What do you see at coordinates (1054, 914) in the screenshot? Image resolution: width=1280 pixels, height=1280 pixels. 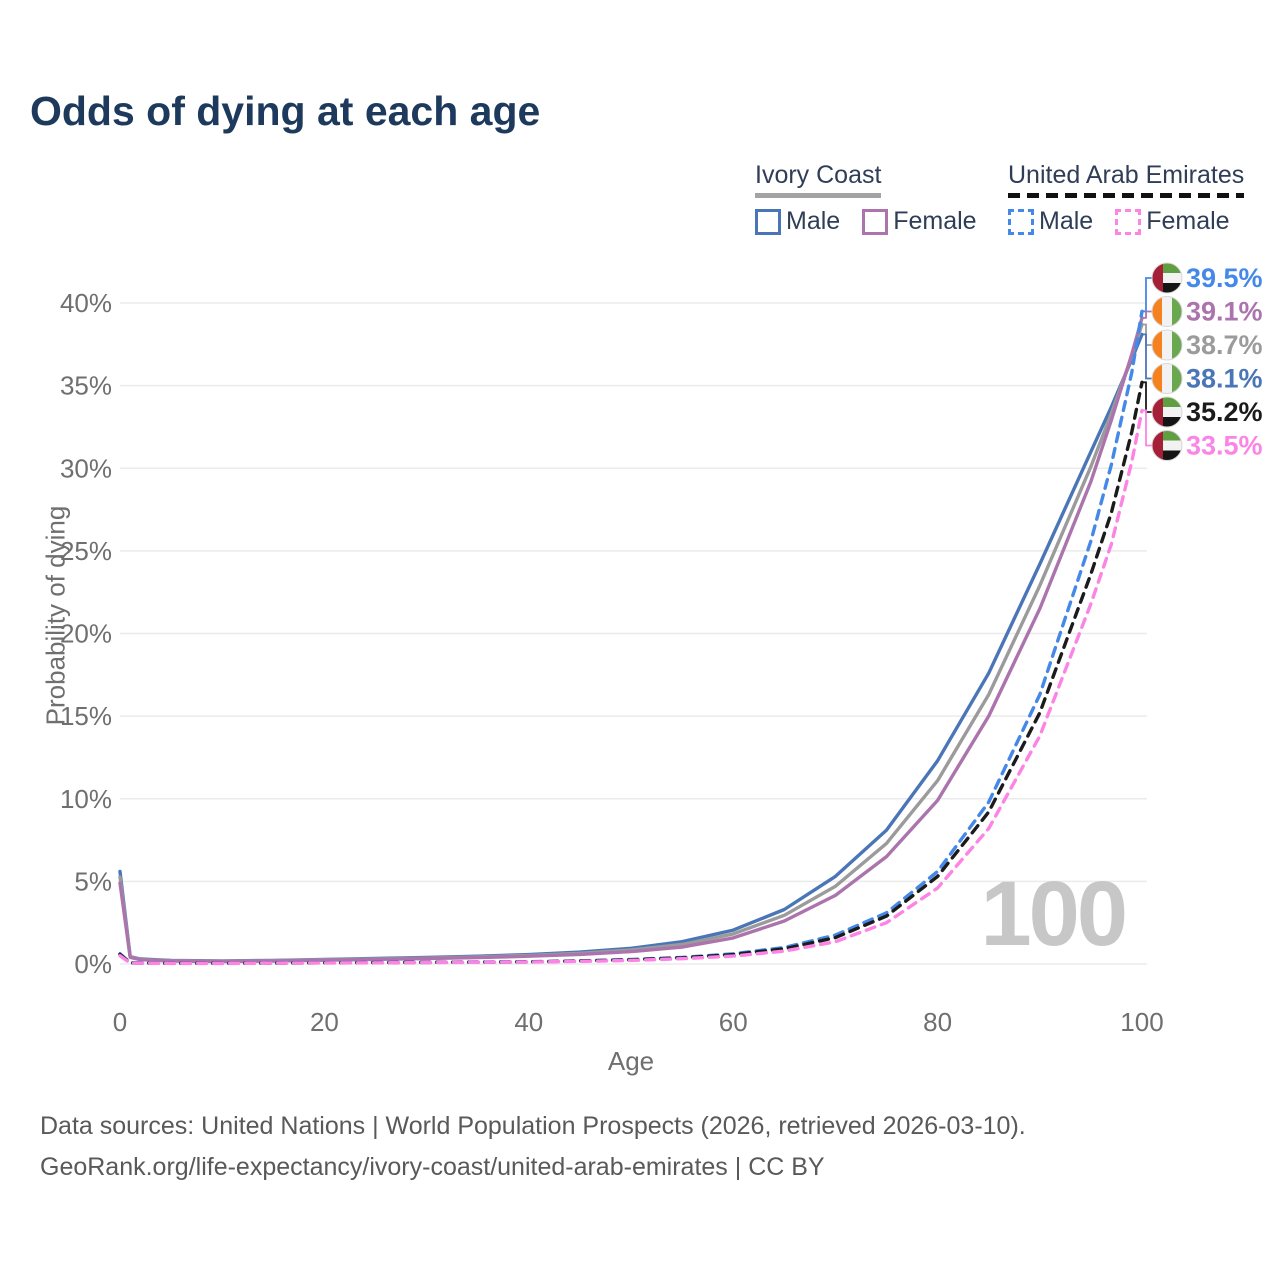 I see `age-watermark: 100` at bounding box center [1054, 914].